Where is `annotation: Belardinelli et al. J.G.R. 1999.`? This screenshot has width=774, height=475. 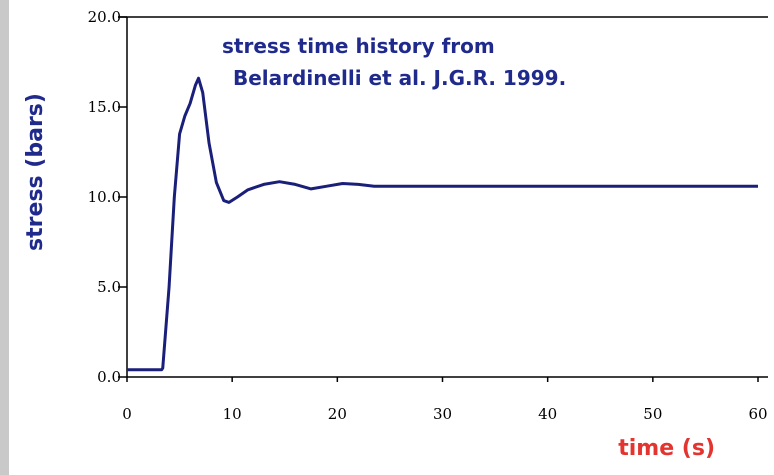
annotation: Belardinelli et al. J.G.R. 1999. is located at coordinates (399, 78).